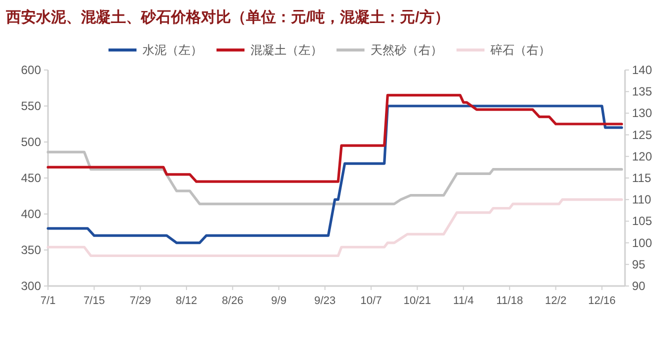 The image size is (660, 344). What do you see at coordinates (31, 142) in the screenshot?
I see `y-tick-label: 500` at bounding box center [31, 142].